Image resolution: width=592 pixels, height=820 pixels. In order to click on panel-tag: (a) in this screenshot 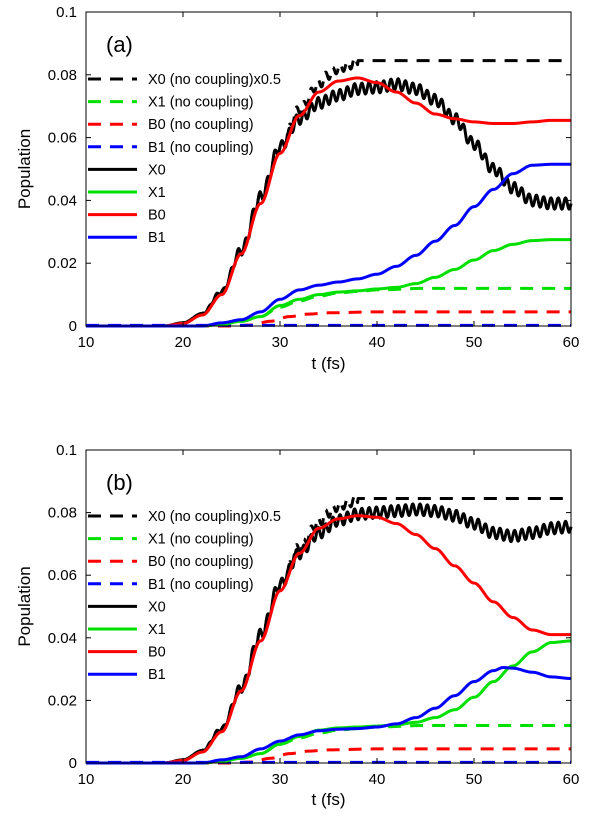, I will do `click(119, 44)`.